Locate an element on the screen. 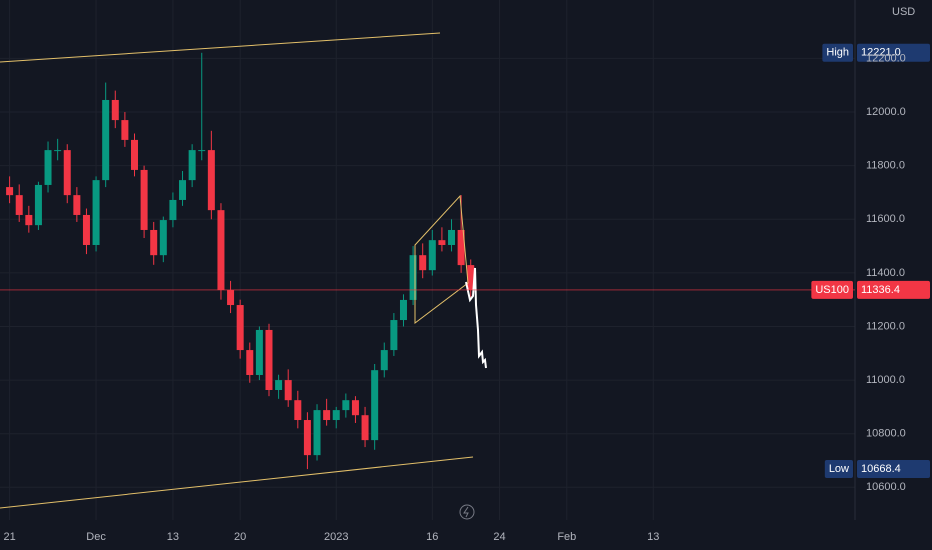 The height and width of the screenshot is (550, 932). icon-bolt is located at coordinates (466, 512).